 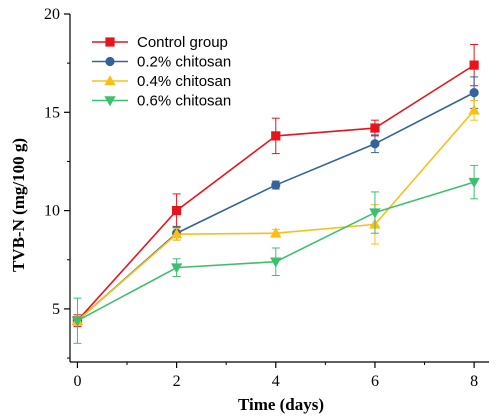 I want to click on x-tick-label: 0, so click(x=77, y=381).